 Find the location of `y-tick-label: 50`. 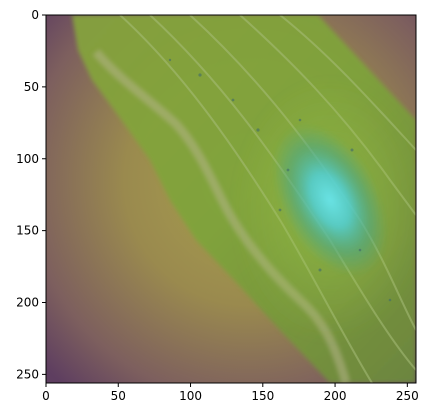

y-tick-label: 50 is located at coordinates (31, 87).